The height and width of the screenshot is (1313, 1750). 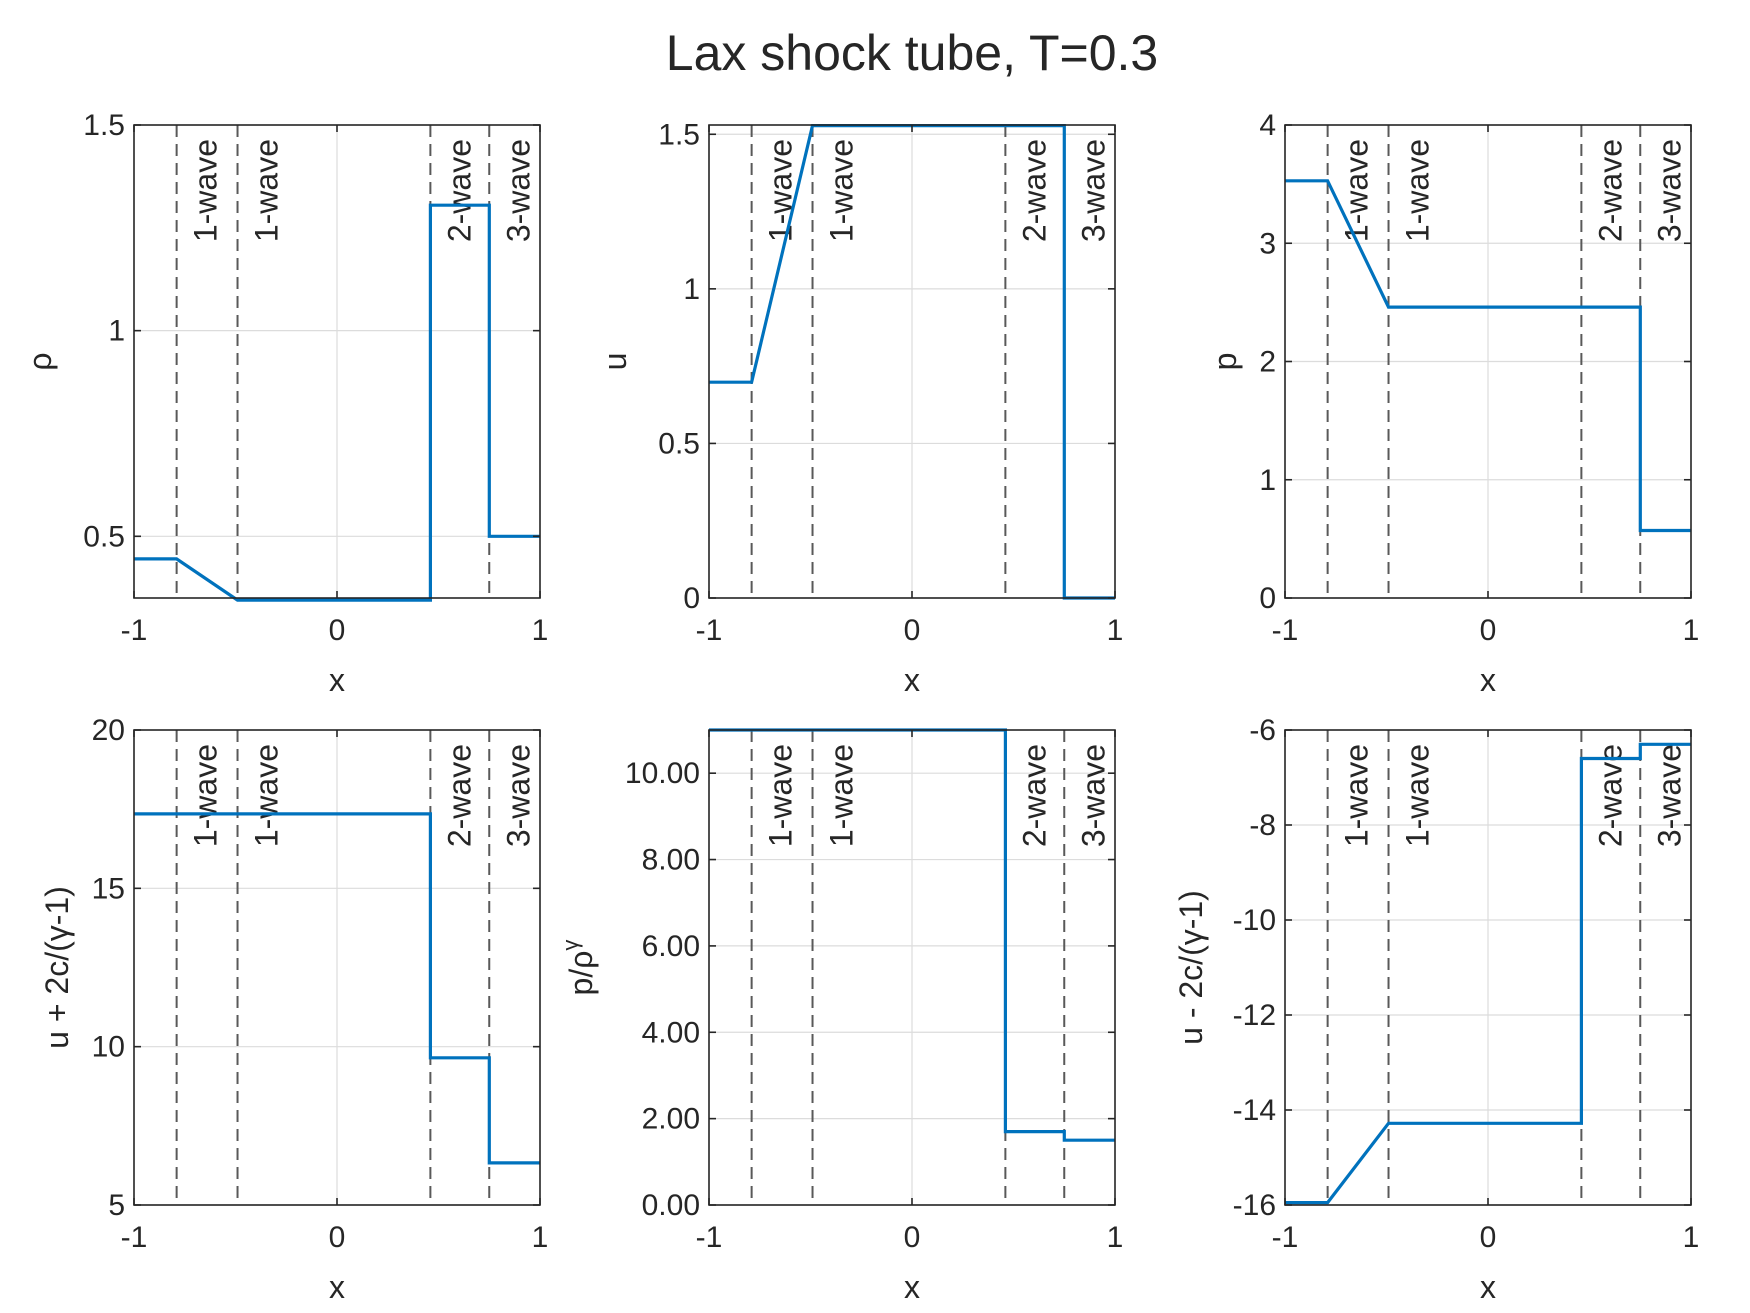 What do you see at coordinates (671, 946) in the screenshot?
I see `y-tick-label: 6.00` at bounding box center [671, 946].